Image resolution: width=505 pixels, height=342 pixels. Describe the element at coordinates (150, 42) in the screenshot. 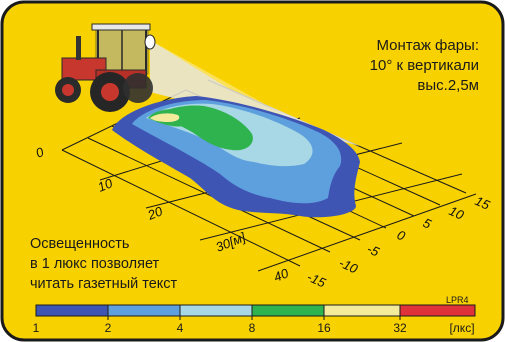

I see `headlight-icon` at that location.